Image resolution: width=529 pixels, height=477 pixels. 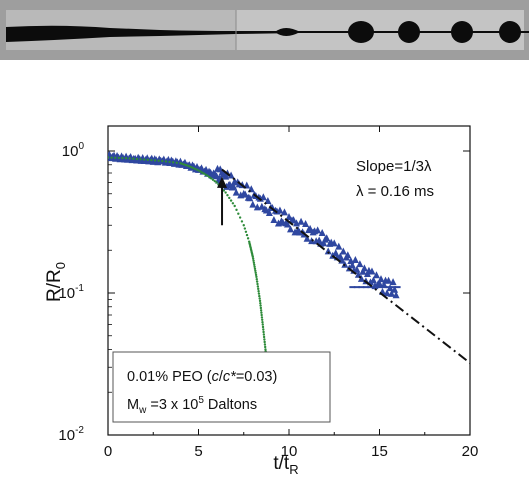 What do you see at coordinates (394, 166) in the screenshot?
I see `slope-annotation: Slope=1/3λ` at bounding box center [394, 166].